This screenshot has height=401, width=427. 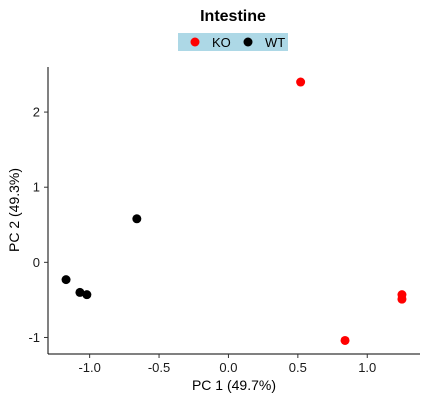 What do you see at coordinates (36, 112) in the screenshot?
I see `y-tick-label: 2` at bounding box center [36, 112].